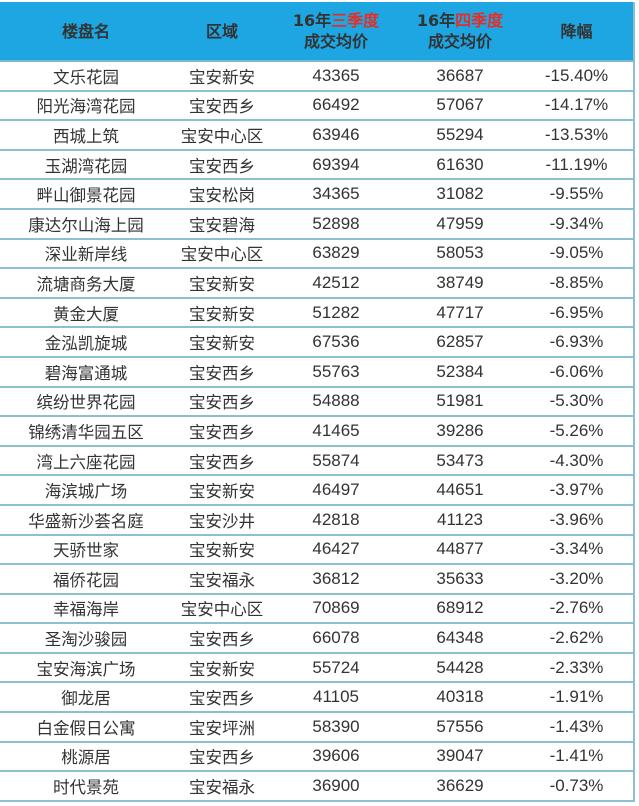  What do you see at coordinates (86, 520) in the screenshot?
I see `cell-name: 华盛新沙荟名庭` at bounding box center [86, 520].